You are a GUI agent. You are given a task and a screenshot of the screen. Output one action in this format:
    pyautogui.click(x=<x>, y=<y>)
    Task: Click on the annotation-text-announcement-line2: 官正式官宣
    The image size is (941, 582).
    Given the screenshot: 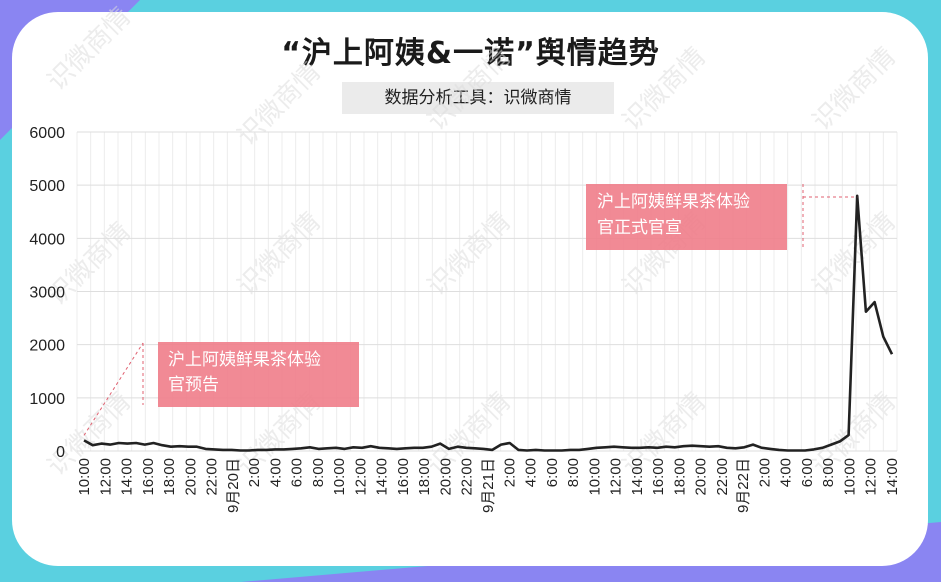 What is the action you would take?
    pyautogui.click(x=639, y=228)
    